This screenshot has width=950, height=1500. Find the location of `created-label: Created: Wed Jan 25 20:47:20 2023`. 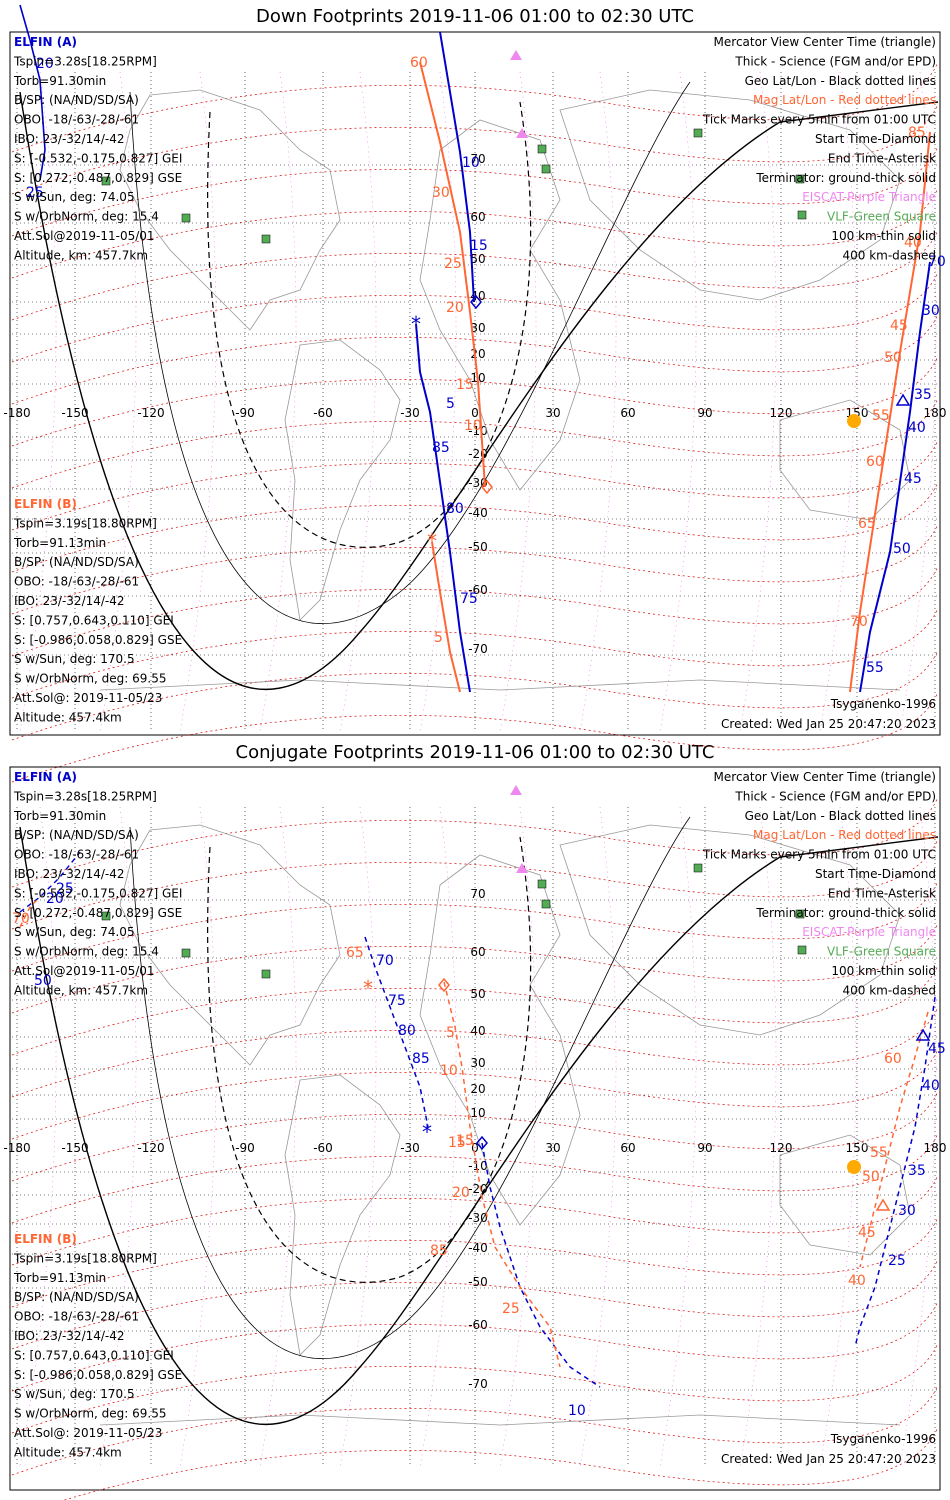

created-label: Created: Wed Jan 25 20:47:20 2023 is located at coordinates (828, 724).